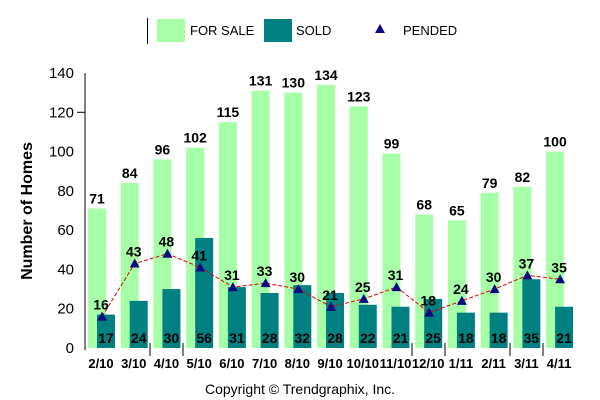 Image resolution: width=600 pixels, height=400 pixels. I want to click on pended-value-label: 43, so click(134, 252).